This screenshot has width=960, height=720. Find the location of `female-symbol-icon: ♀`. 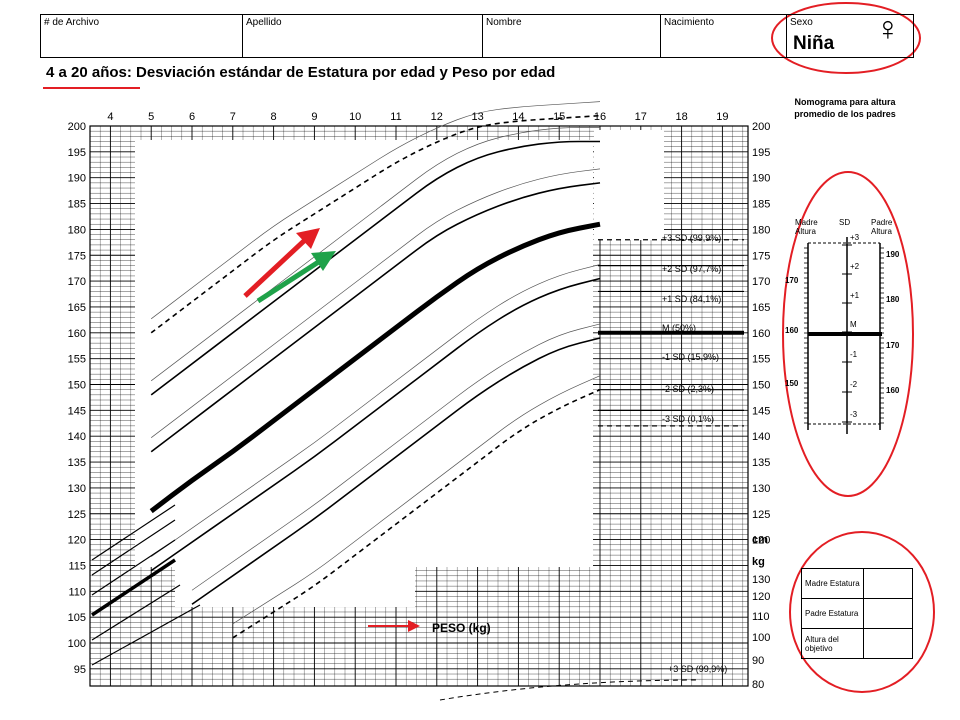

female-symbol-icon: ♀ is located at coordinates (888, 29).